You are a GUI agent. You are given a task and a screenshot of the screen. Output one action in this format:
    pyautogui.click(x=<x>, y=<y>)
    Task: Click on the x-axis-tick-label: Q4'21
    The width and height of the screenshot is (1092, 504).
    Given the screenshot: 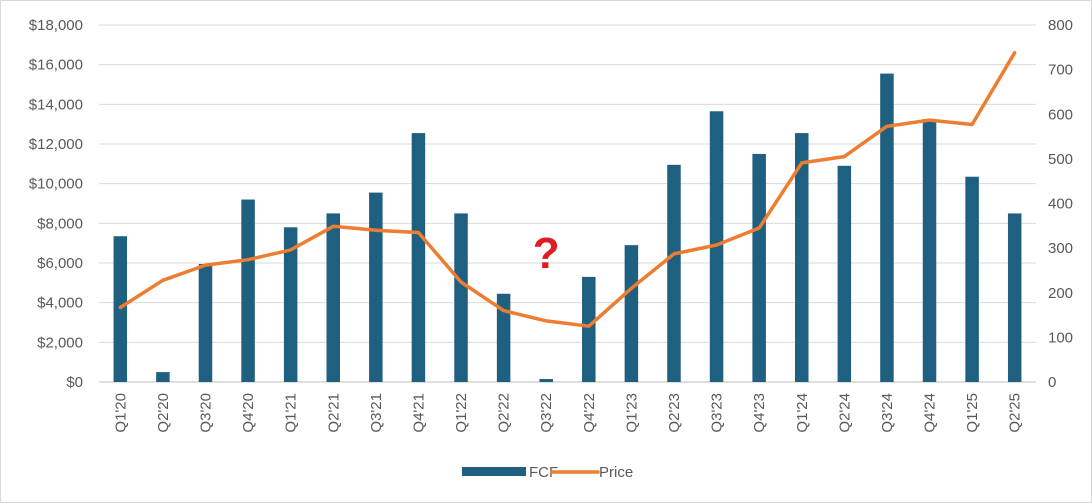 What is the action you would take?
    pyautogui.click(x=418, y=413)
    